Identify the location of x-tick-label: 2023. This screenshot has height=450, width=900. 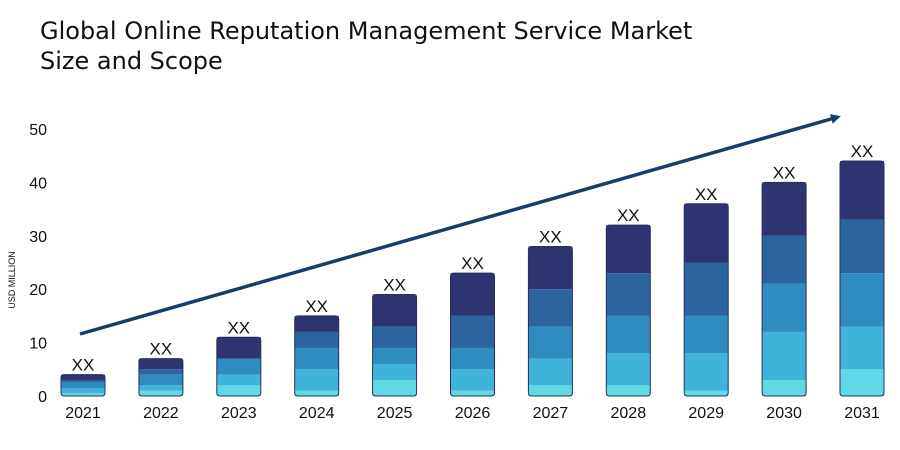
(239, 413).